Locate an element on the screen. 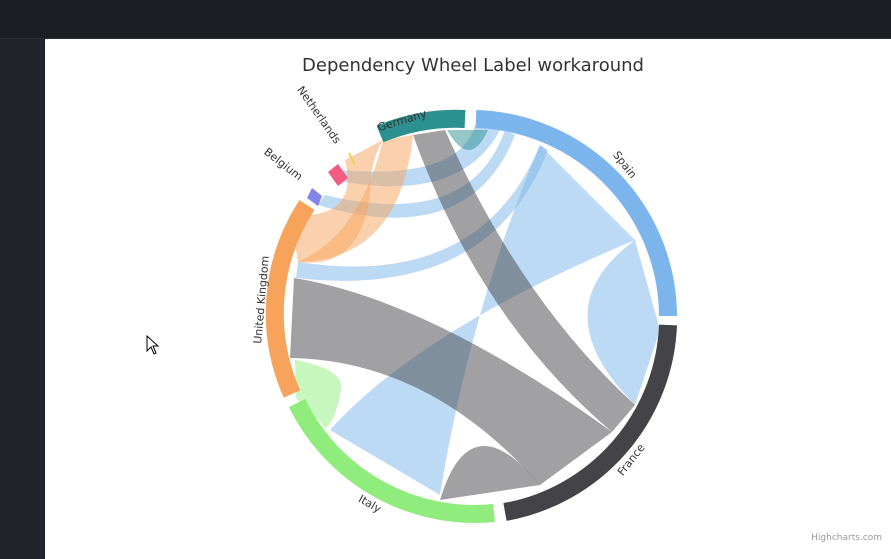 The width and height of the screenshot is (891, 559). link-spain-uk is located at coordinates (422, 213).